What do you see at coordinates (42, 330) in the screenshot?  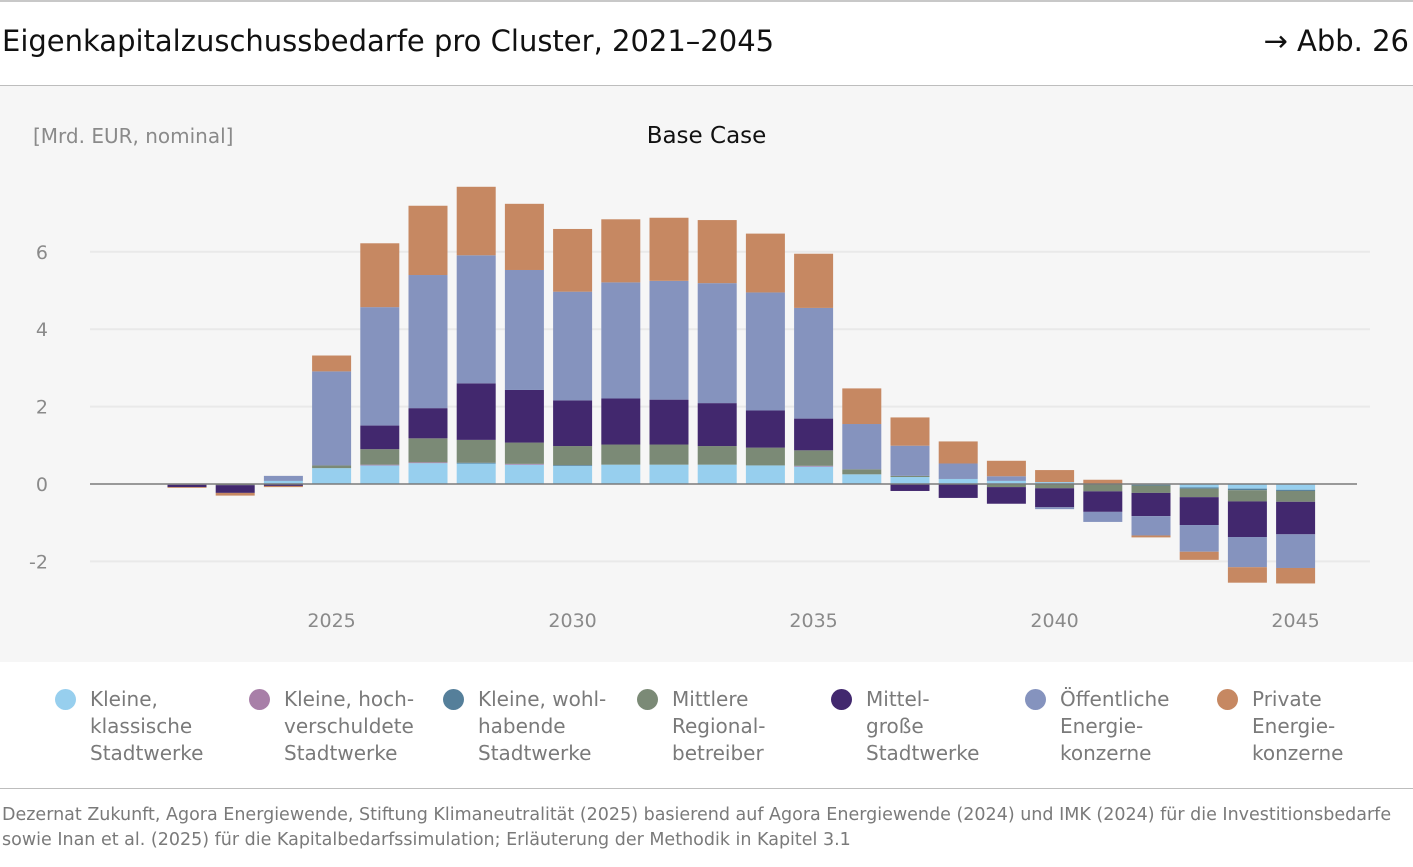 I see `y-tick-label: 4` at bounding box center [42, 330].